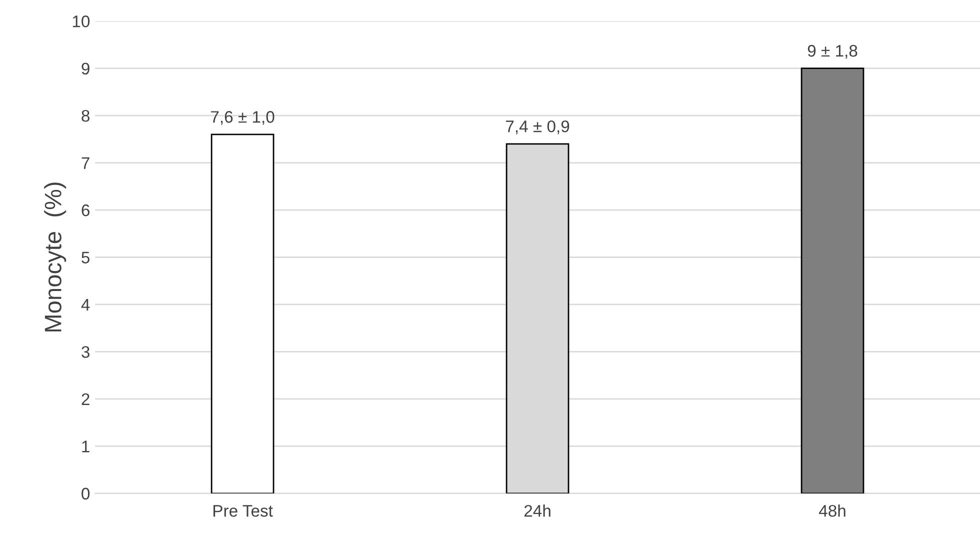 The image size is (980, 541). Describe the element at coordinates (243, 511) in the screenshot. I see `x-tick-label: Pre Test` at that location.